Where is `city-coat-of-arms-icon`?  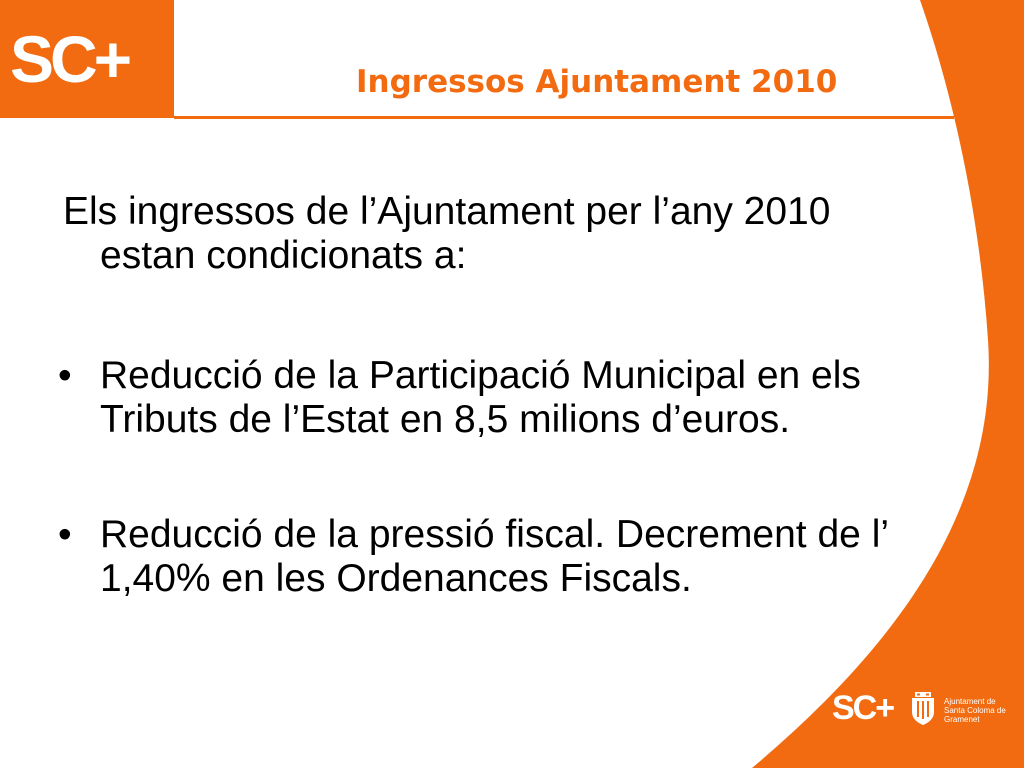
city-coat-of-arms-icon is located at coordinates (923, 708).